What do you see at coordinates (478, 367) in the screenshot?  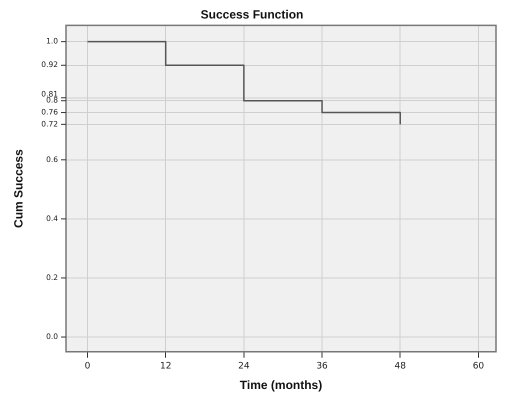 I see `x-tick-label: 60` at bounding box center [478, 367].